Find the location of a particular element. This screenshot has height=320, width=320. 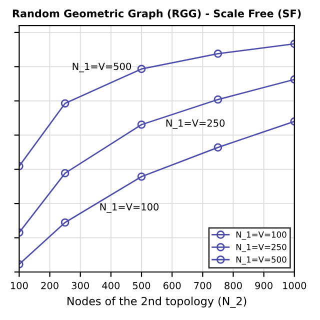

x-tick-label: 900 is located at coordinates (263, 286).